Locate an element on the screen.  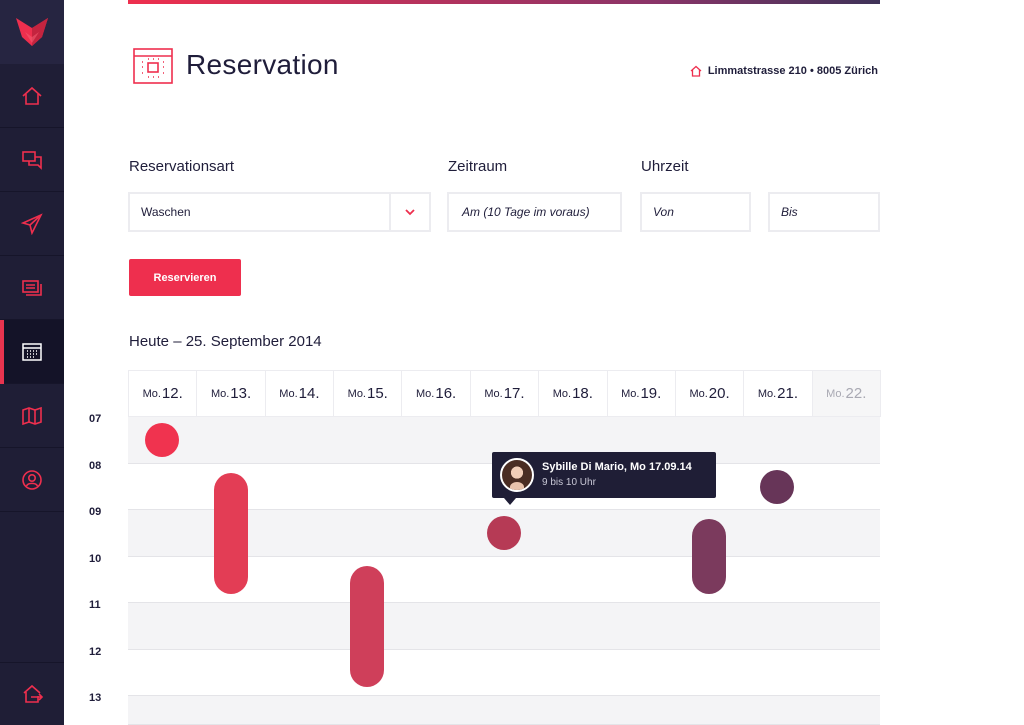
hour-label: 09 is located at coordinates (95, 512).